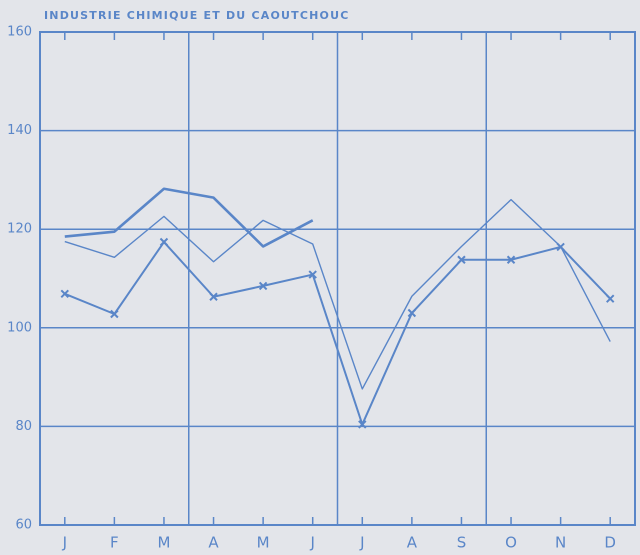  Describe the element at coordinates (560, 543) in the screenshot. I see `x-tick-label: N` at that location.